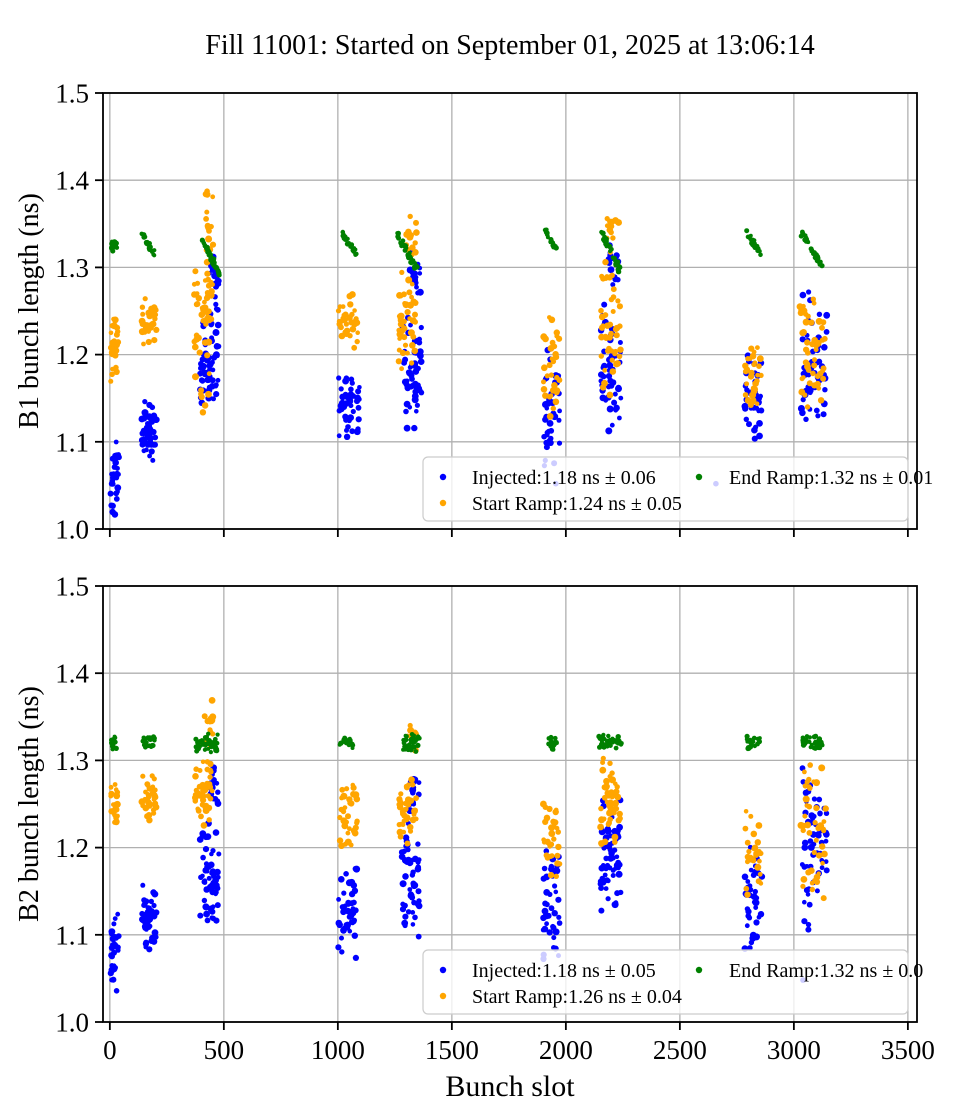  What do you see at coordinates (72, 848) in the screenshot?
I see `y-tick-label: 1.2` at bounding box center [72, 848].